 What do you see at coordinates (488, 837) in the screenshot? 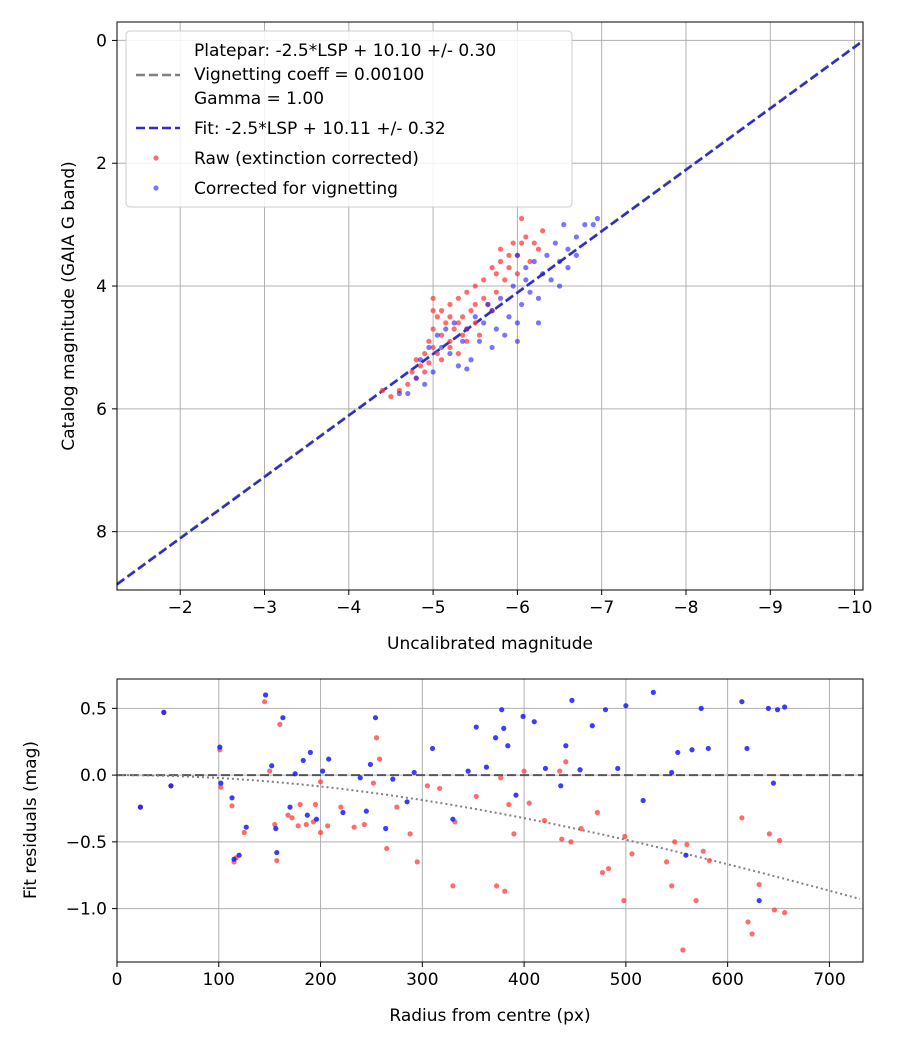
I see `bottom-vignetting-curve` at bounding box center [488, 837].